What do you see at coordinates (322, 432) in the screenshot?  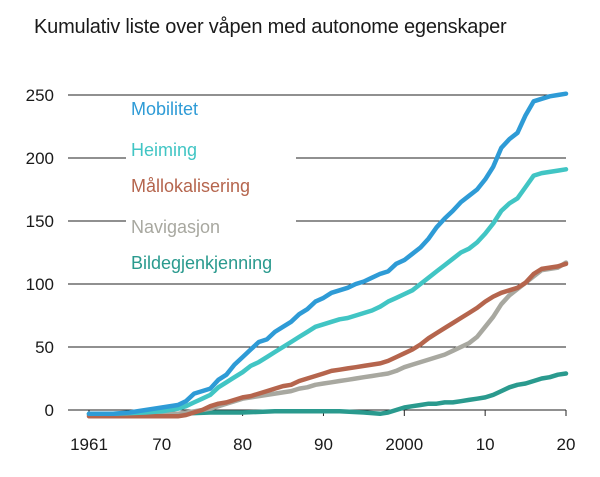 I see `x-axis-ticks: 1961 70 80 90 2000 10 20` at bounding box center [322, 432].